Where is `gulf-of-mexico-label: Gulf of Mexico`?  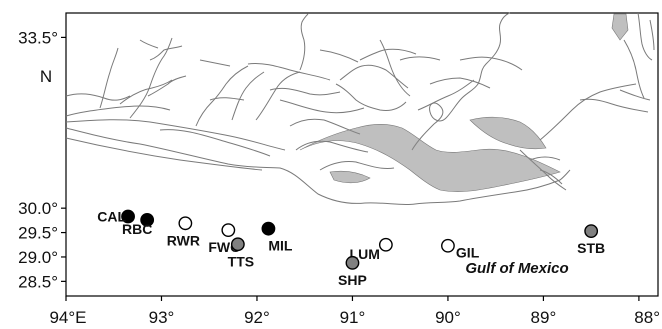
gulf-of-mexico-label: Gulf of Mexico is located at coordinates (516, 268).